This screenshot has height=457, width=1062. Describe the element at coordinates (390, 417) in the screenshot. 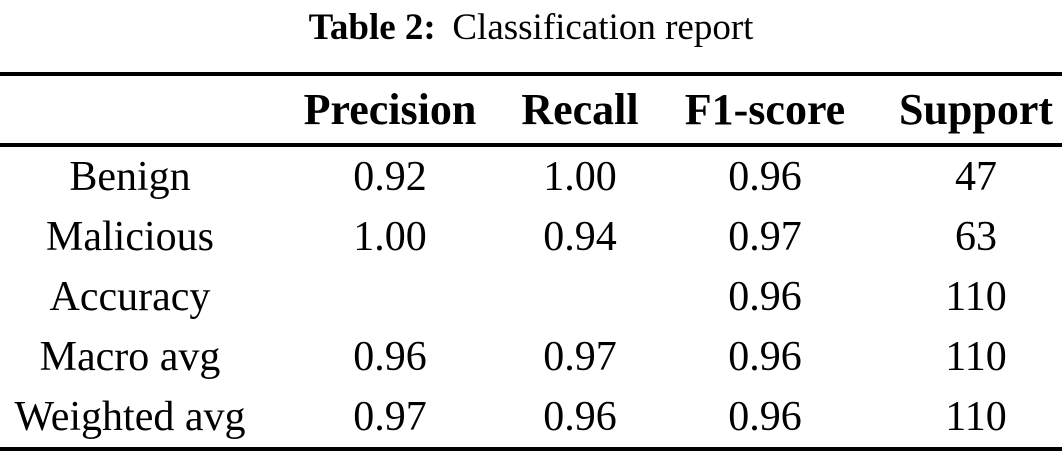

I see `cell-precision: 0.97` at that location.